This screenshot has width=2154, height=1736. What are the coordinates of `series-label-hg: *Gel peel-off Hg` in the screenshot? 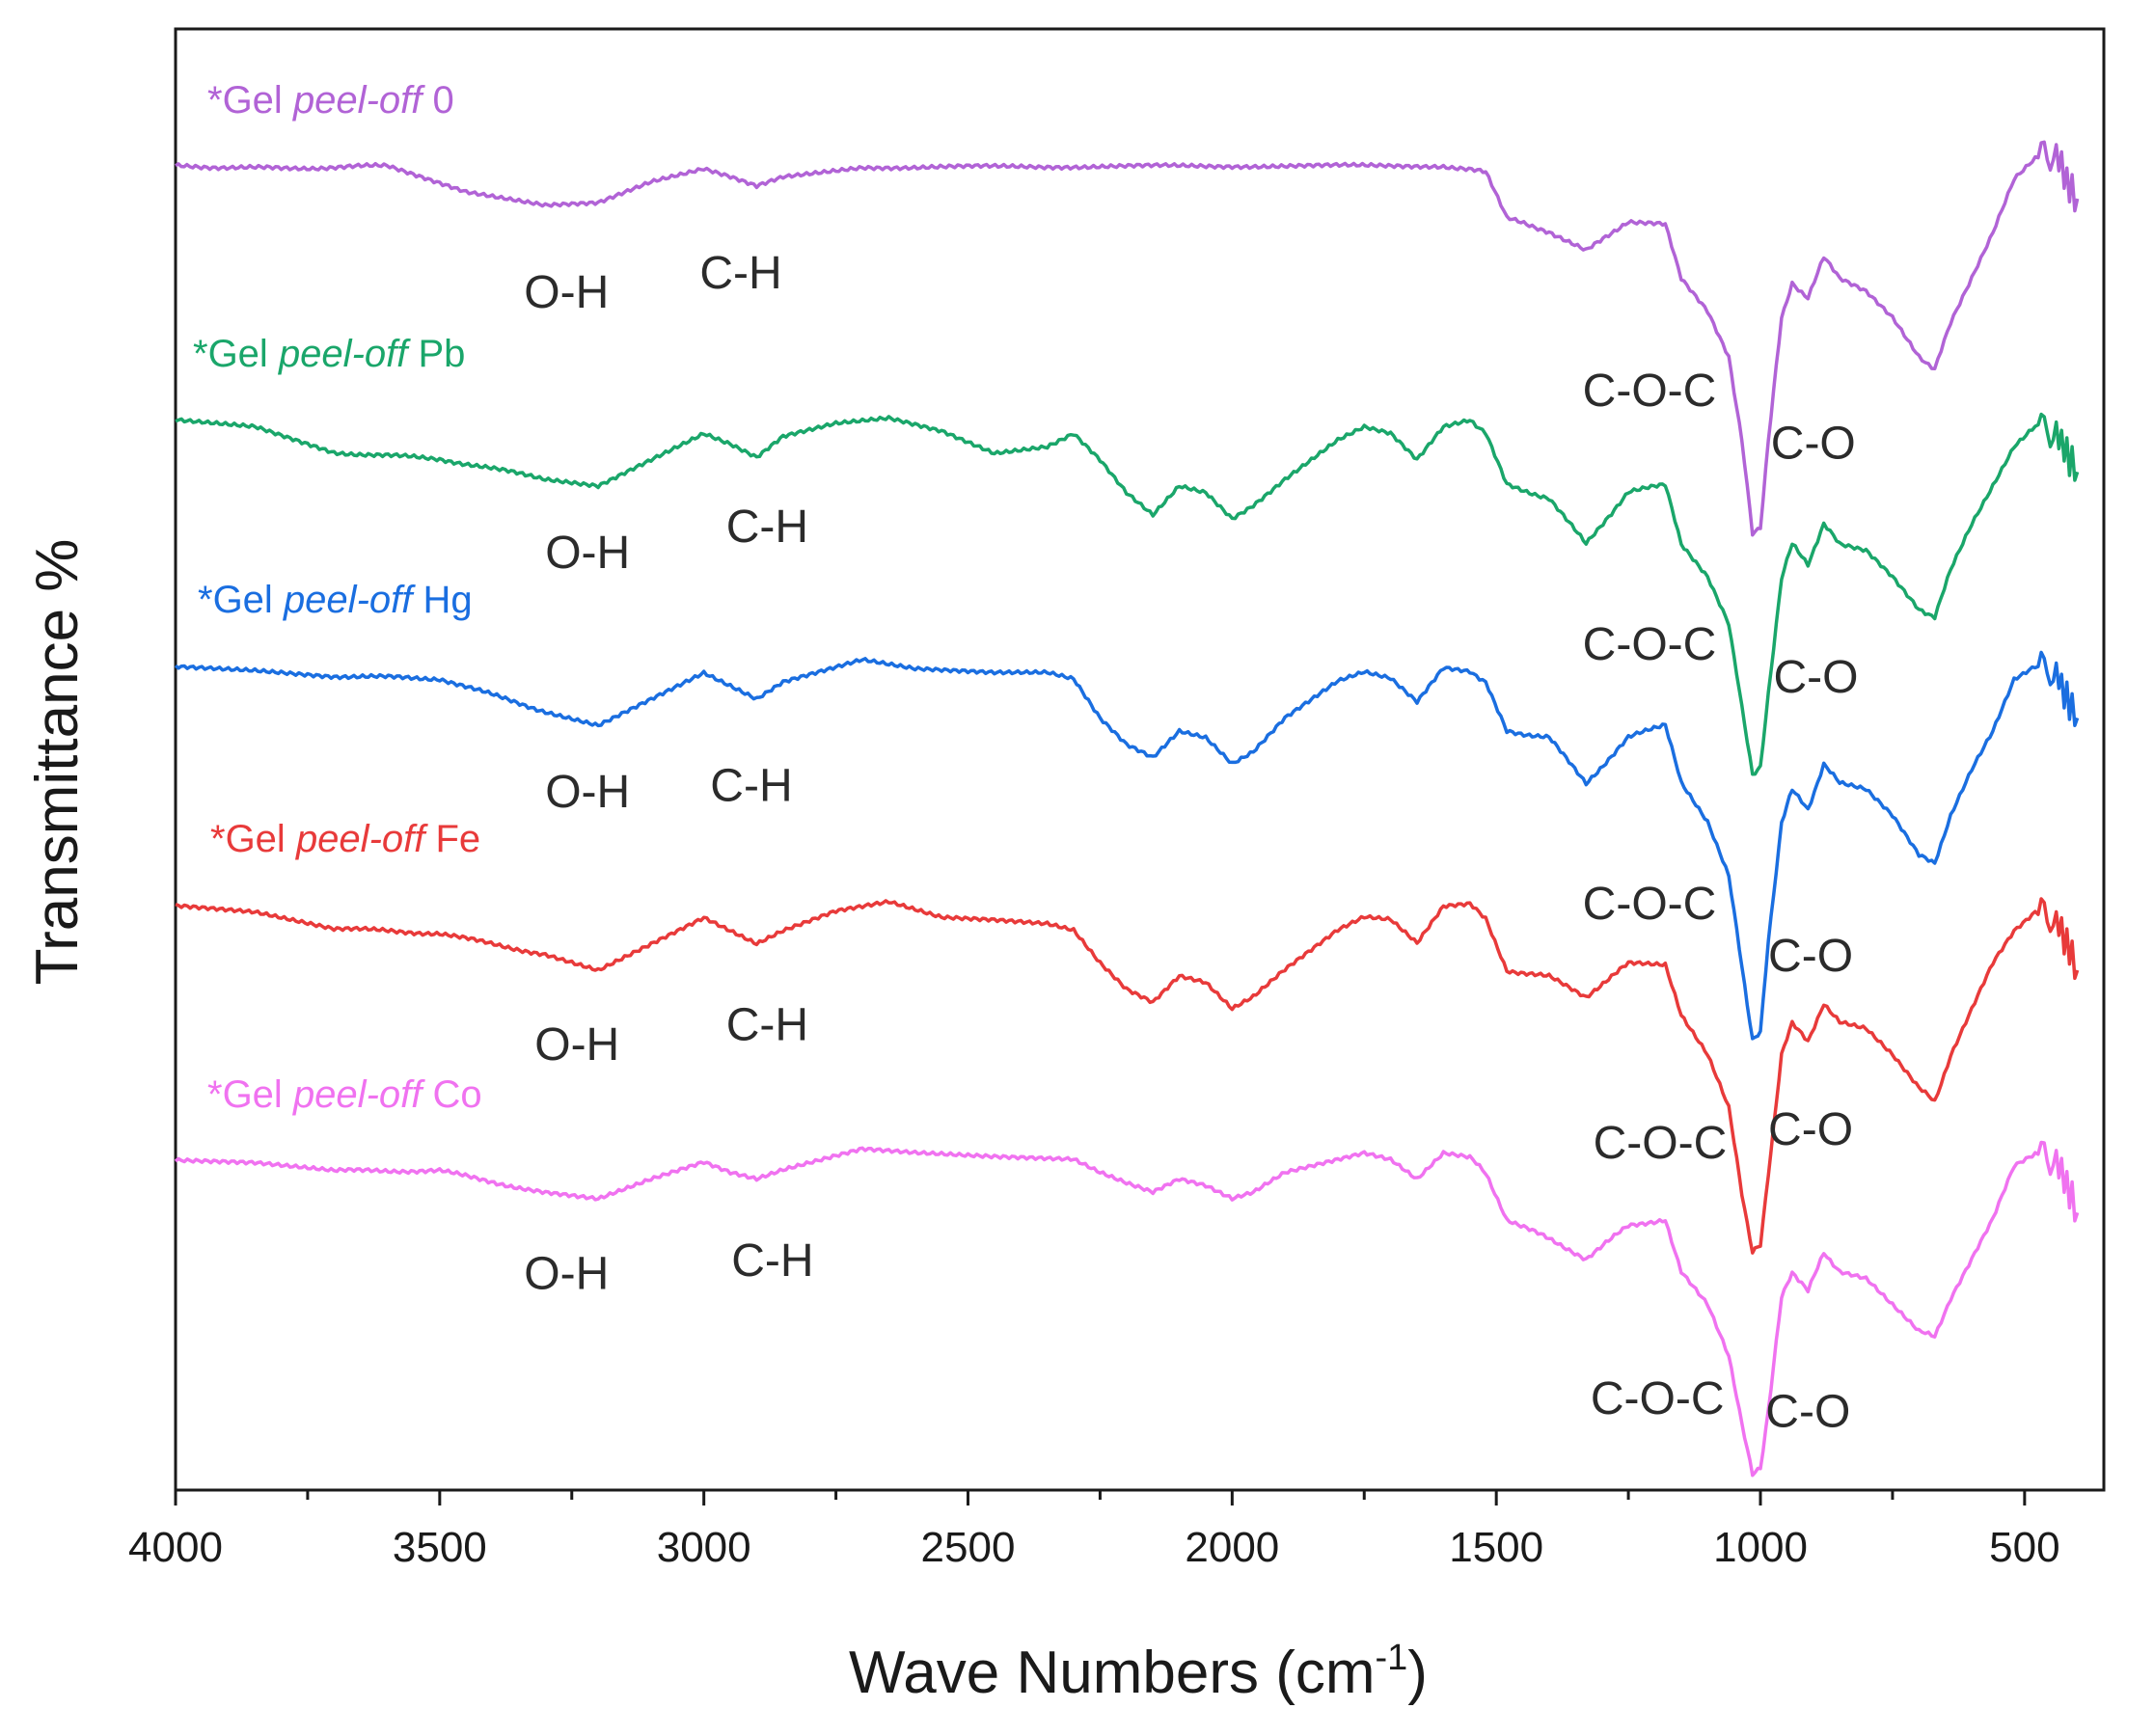 It's located at (335, 600).